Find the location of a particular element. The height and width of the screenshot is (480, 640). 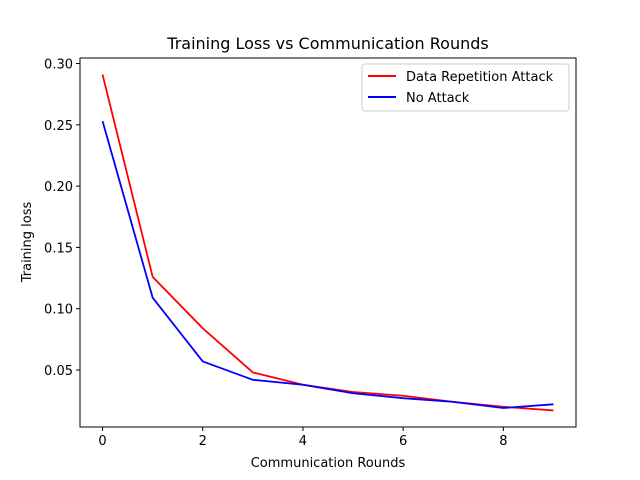

y-tick-label: 0.05 is located at coordinates (58, 371).